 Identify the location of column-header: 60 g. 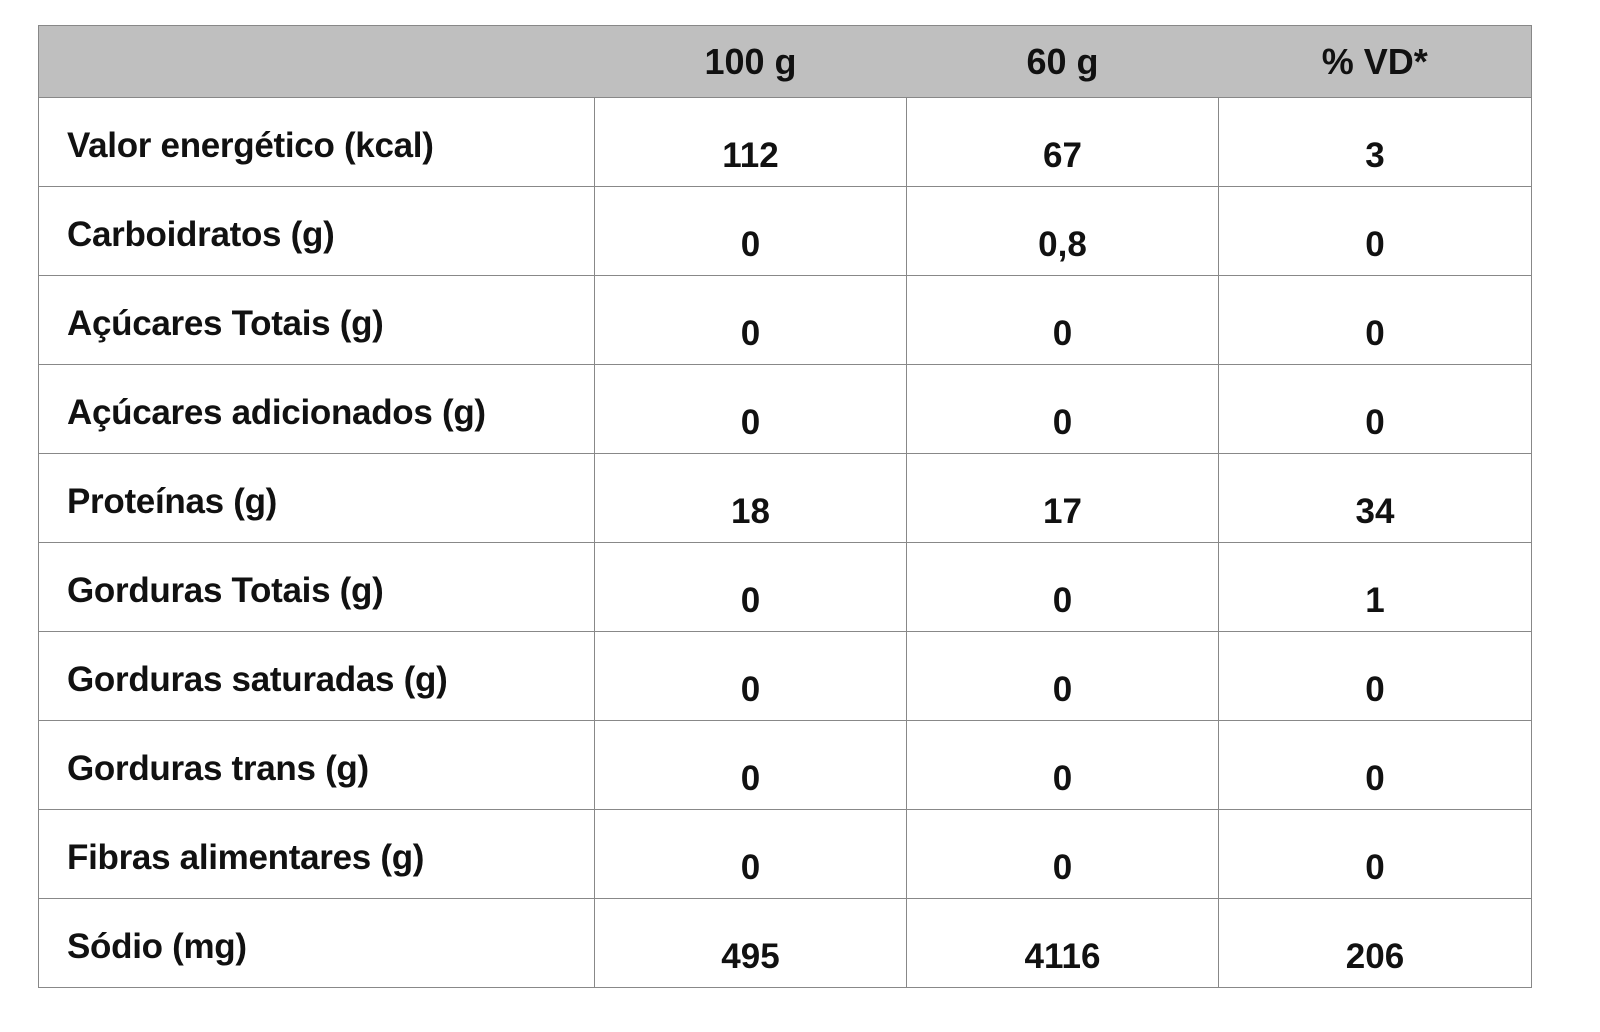
(1062, 61).